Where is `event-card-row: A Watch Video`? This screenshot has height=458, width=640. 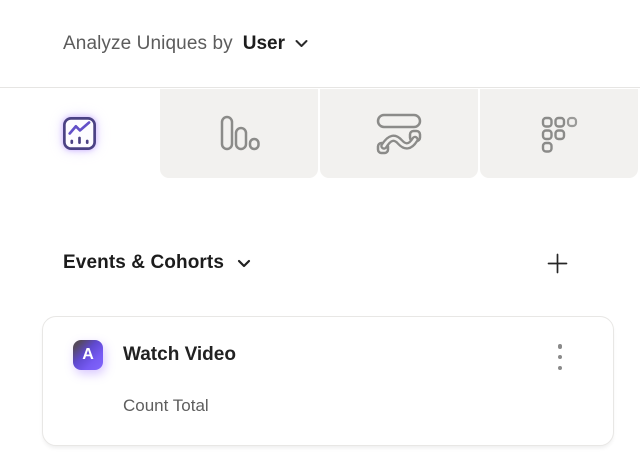 event-card-row: A Watch Video is located at coordinates (343, 355).